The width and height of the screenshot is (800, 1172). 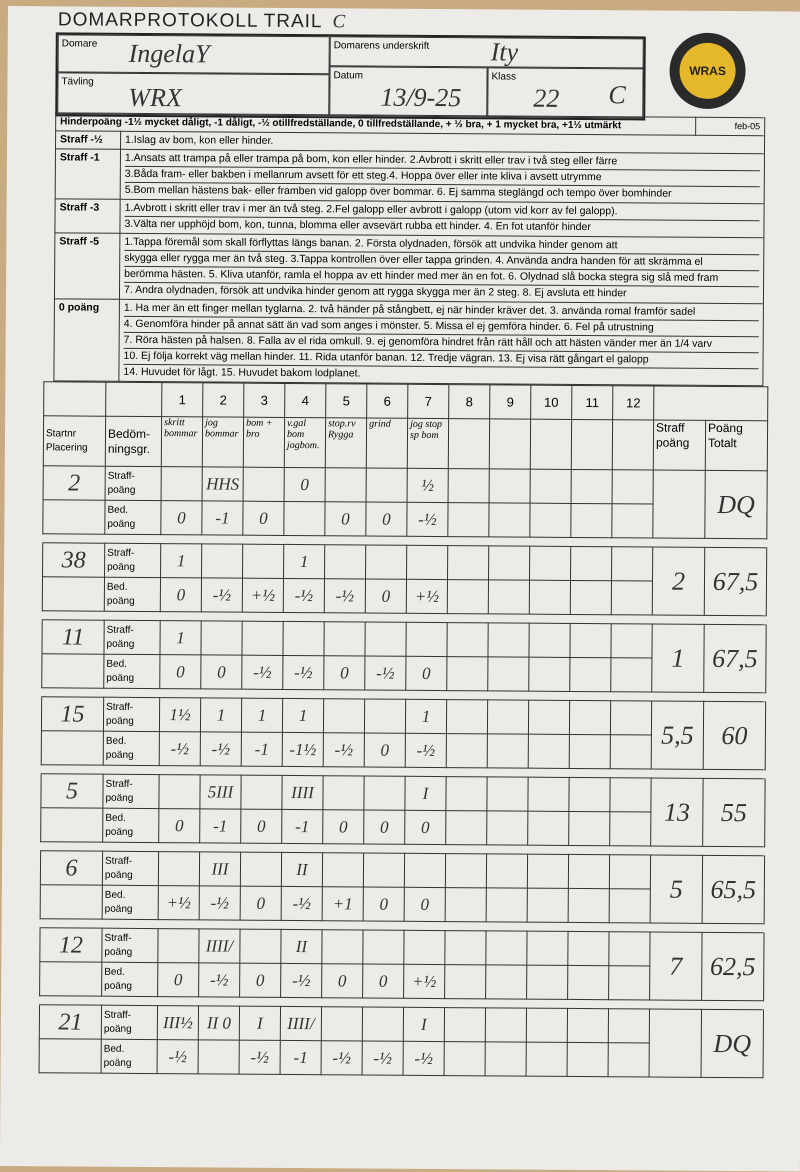 I want to click on domare-value: IngelaY, so click(x=169, y=53).